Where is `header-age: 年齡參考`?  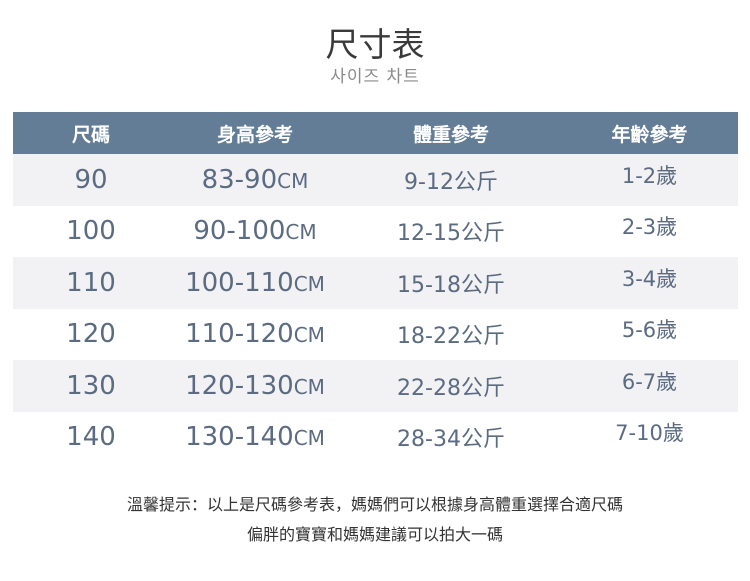
header-age: 年齡參考 is located at coordinates (649, 134).